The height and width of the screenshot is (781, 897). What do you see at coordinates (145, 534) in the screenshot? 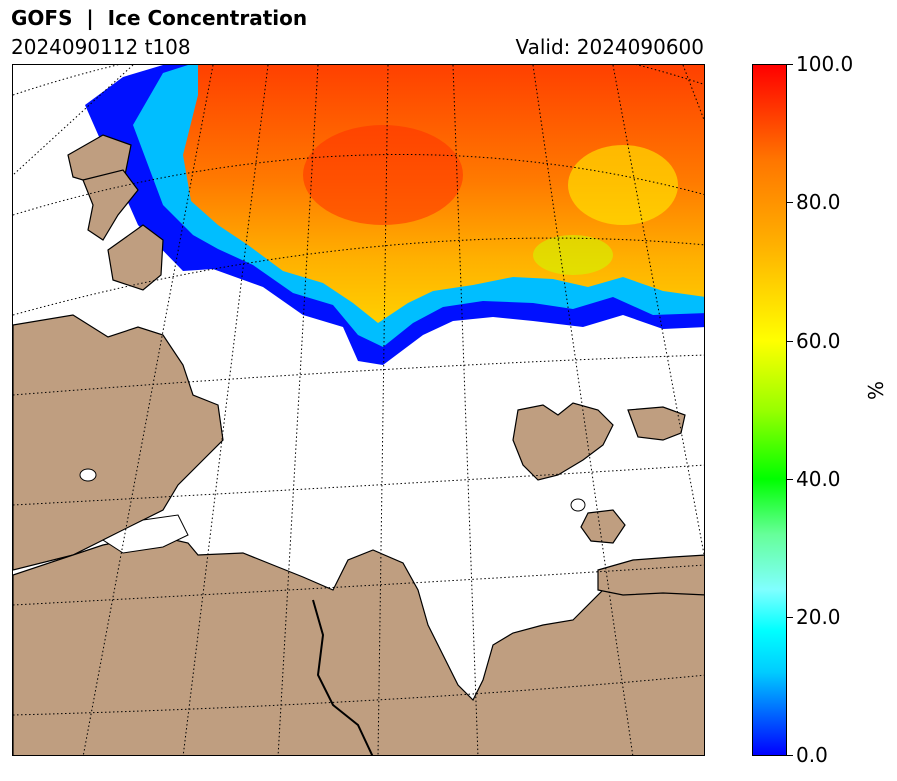
I see `bay-west` at bounding box center [145, 534].